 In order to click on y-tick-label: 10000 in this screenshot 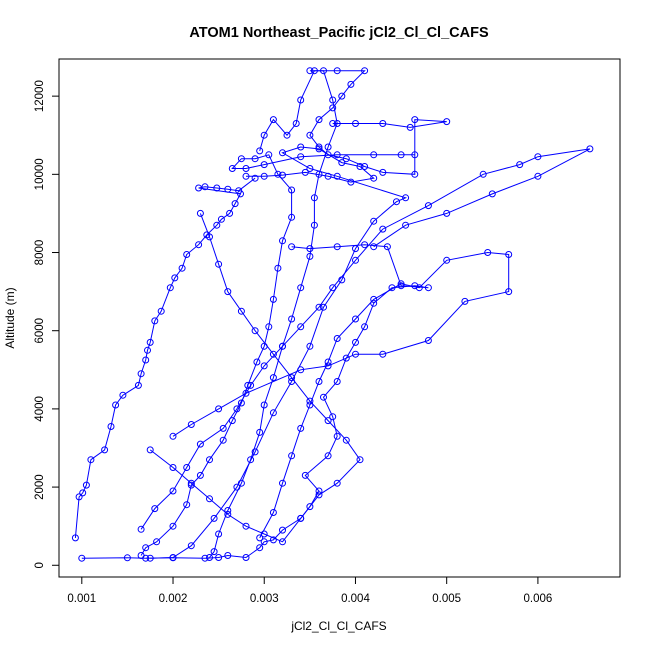, I will do `click(40, 174)`.